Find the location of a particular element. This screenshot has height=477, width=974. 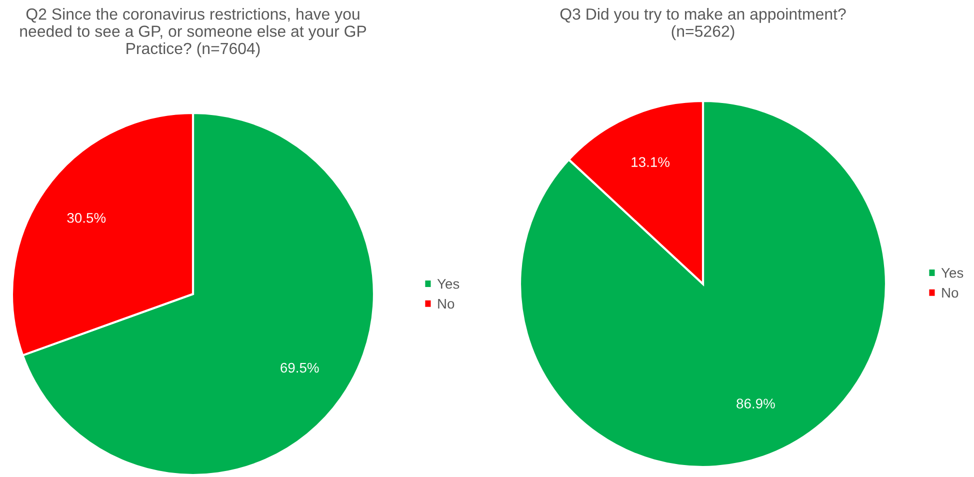

chart-title: Q2 Since the coronavirus restrictions, have you needed to see a GP, or someone else at your GP Practice? (n=7604) is located at coordinates (193, 33).